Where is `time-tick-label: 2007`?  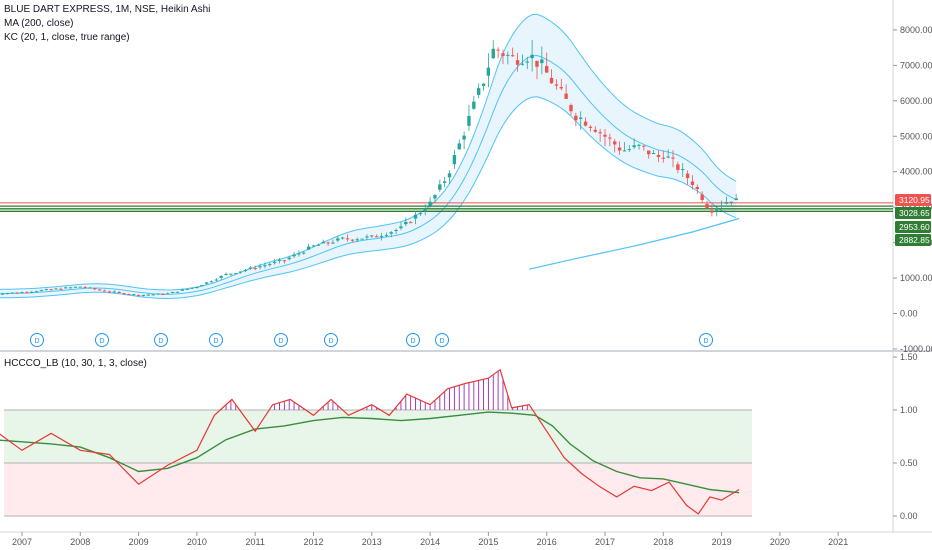
time-tick-label: 2007 is located at coordinates (22, 542).